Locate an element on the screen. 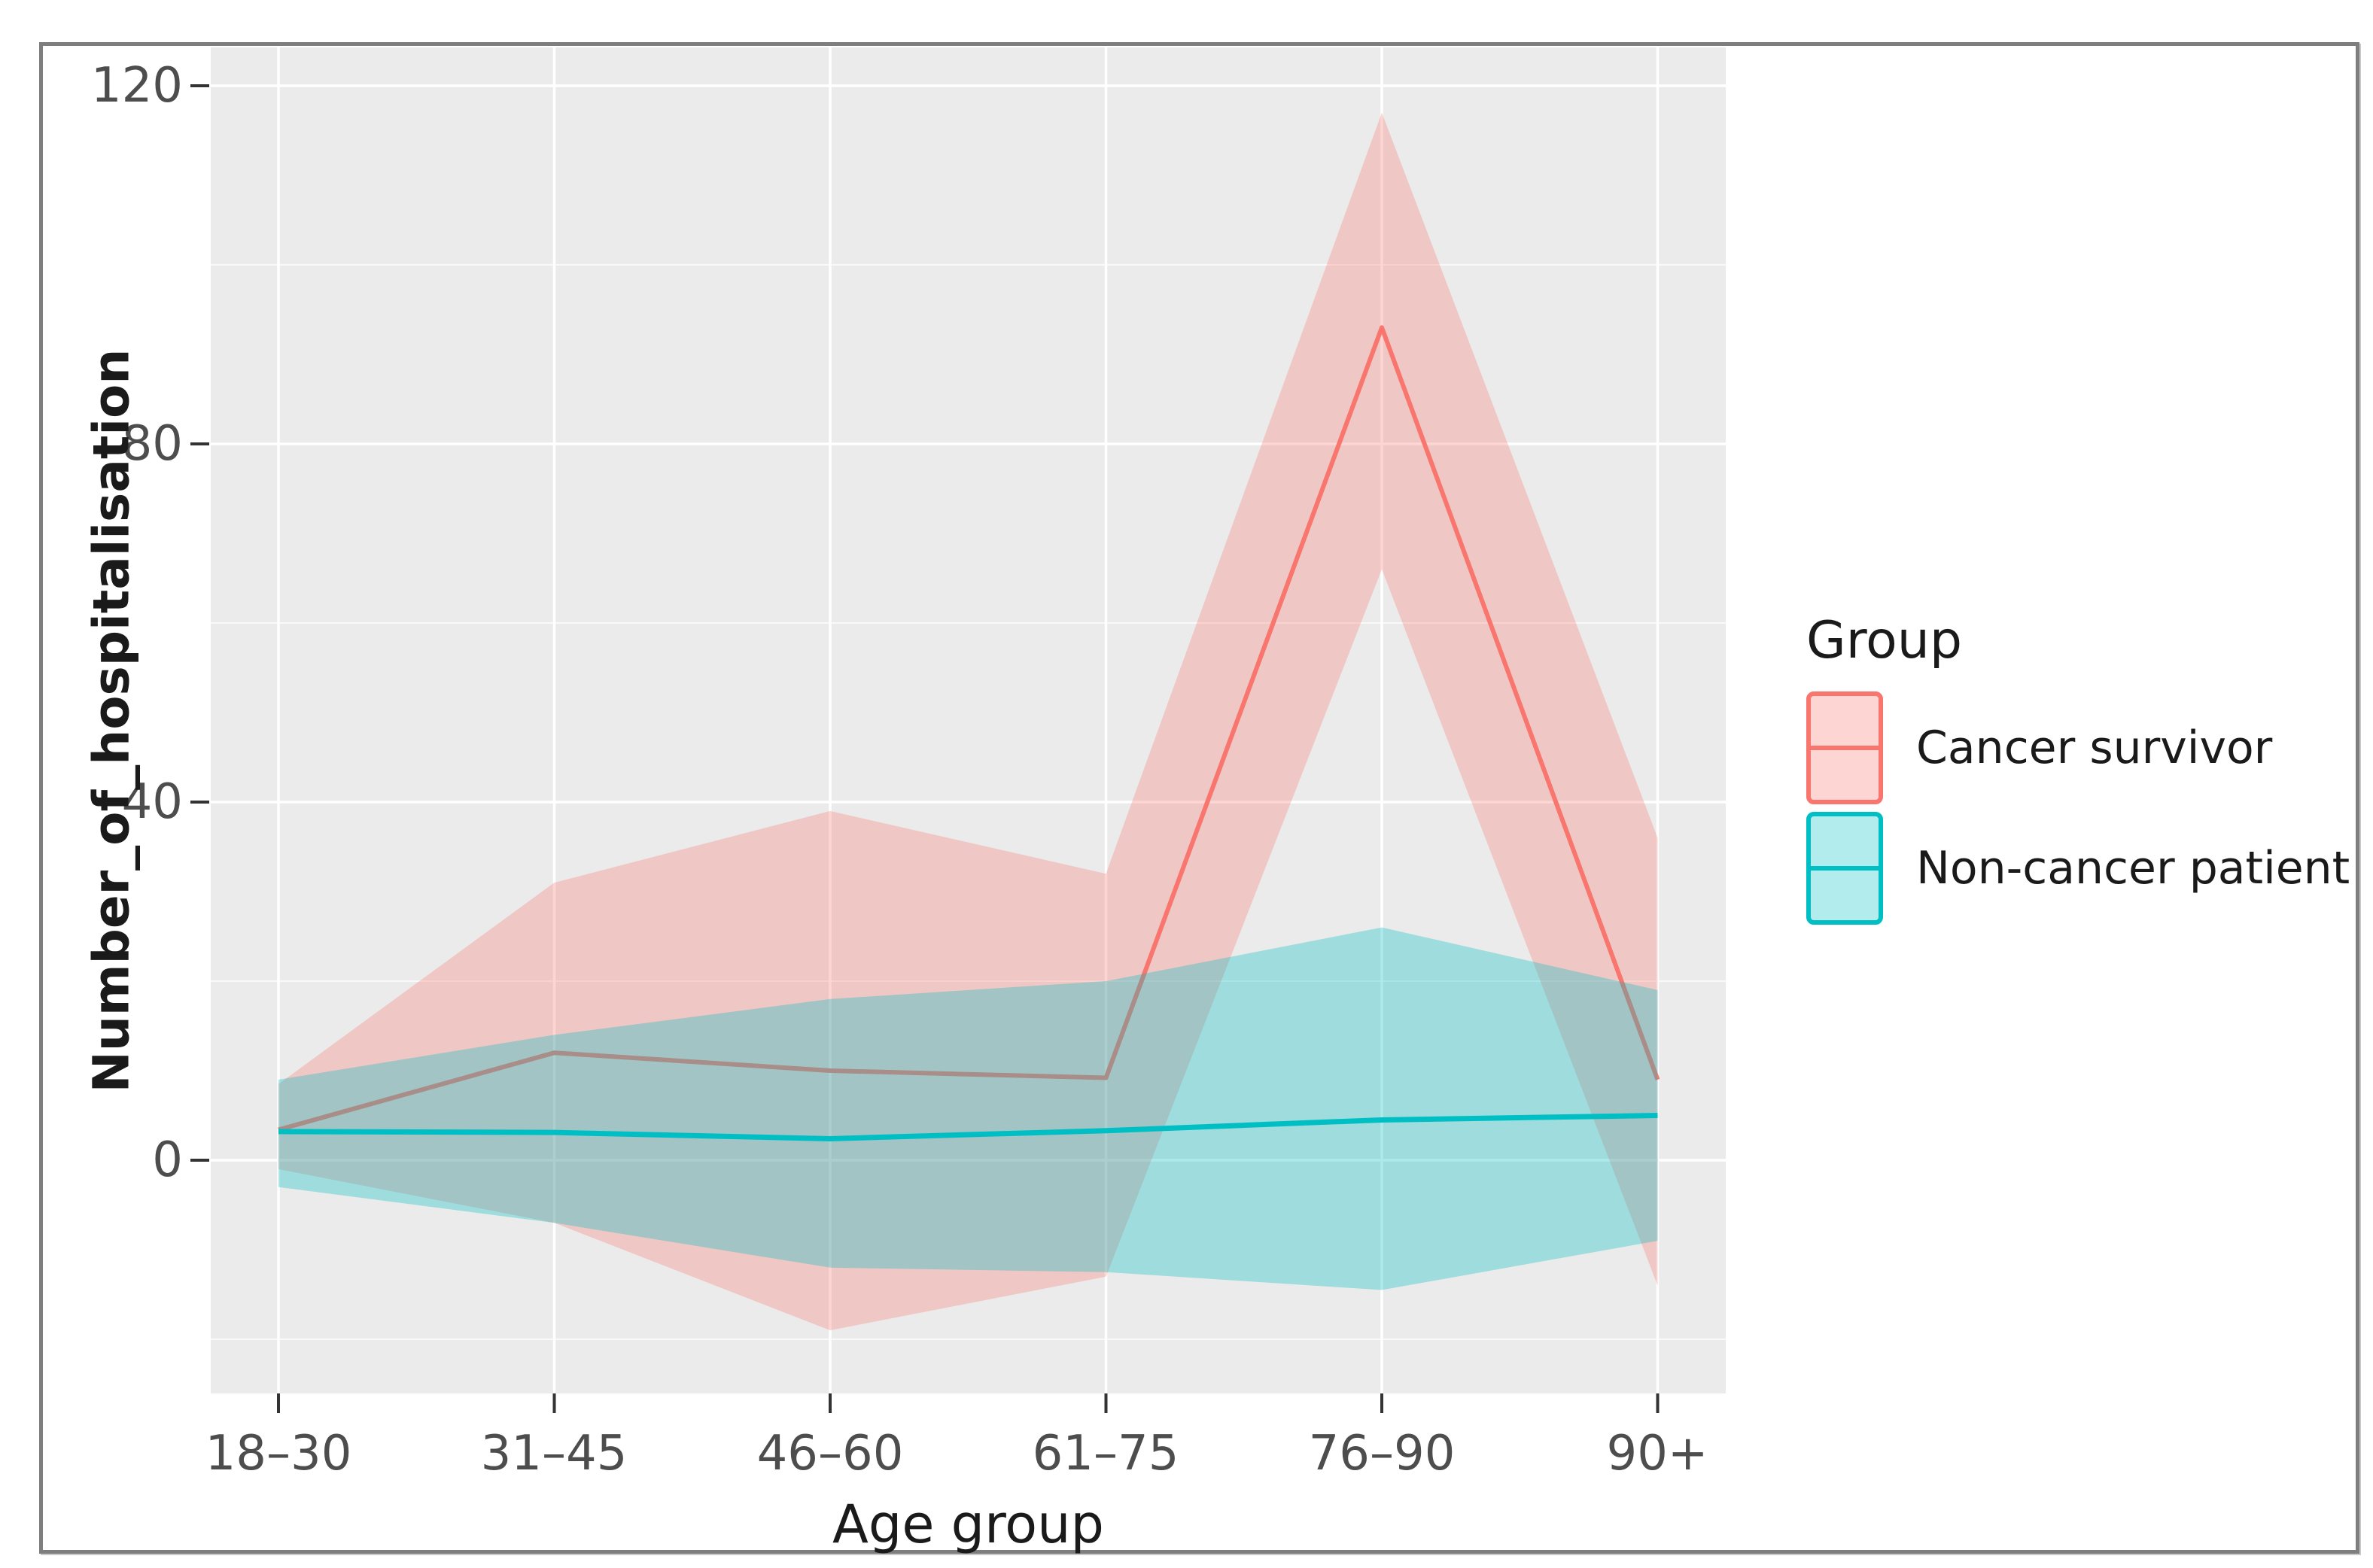  legend-key-cancer-survivor is located at coordinates (1844, 747).